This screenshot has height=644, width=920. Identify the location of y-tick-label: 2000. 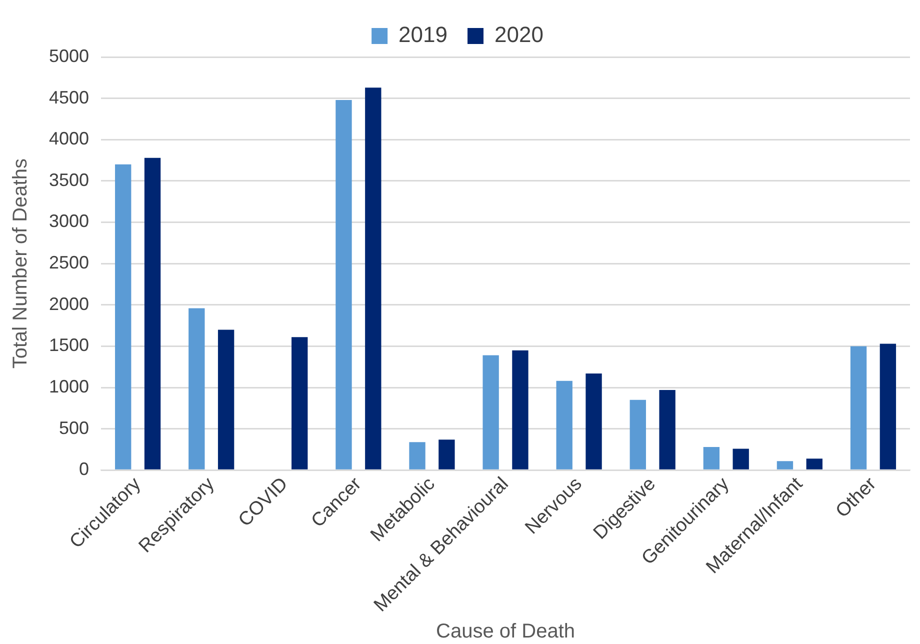
(69, 304).